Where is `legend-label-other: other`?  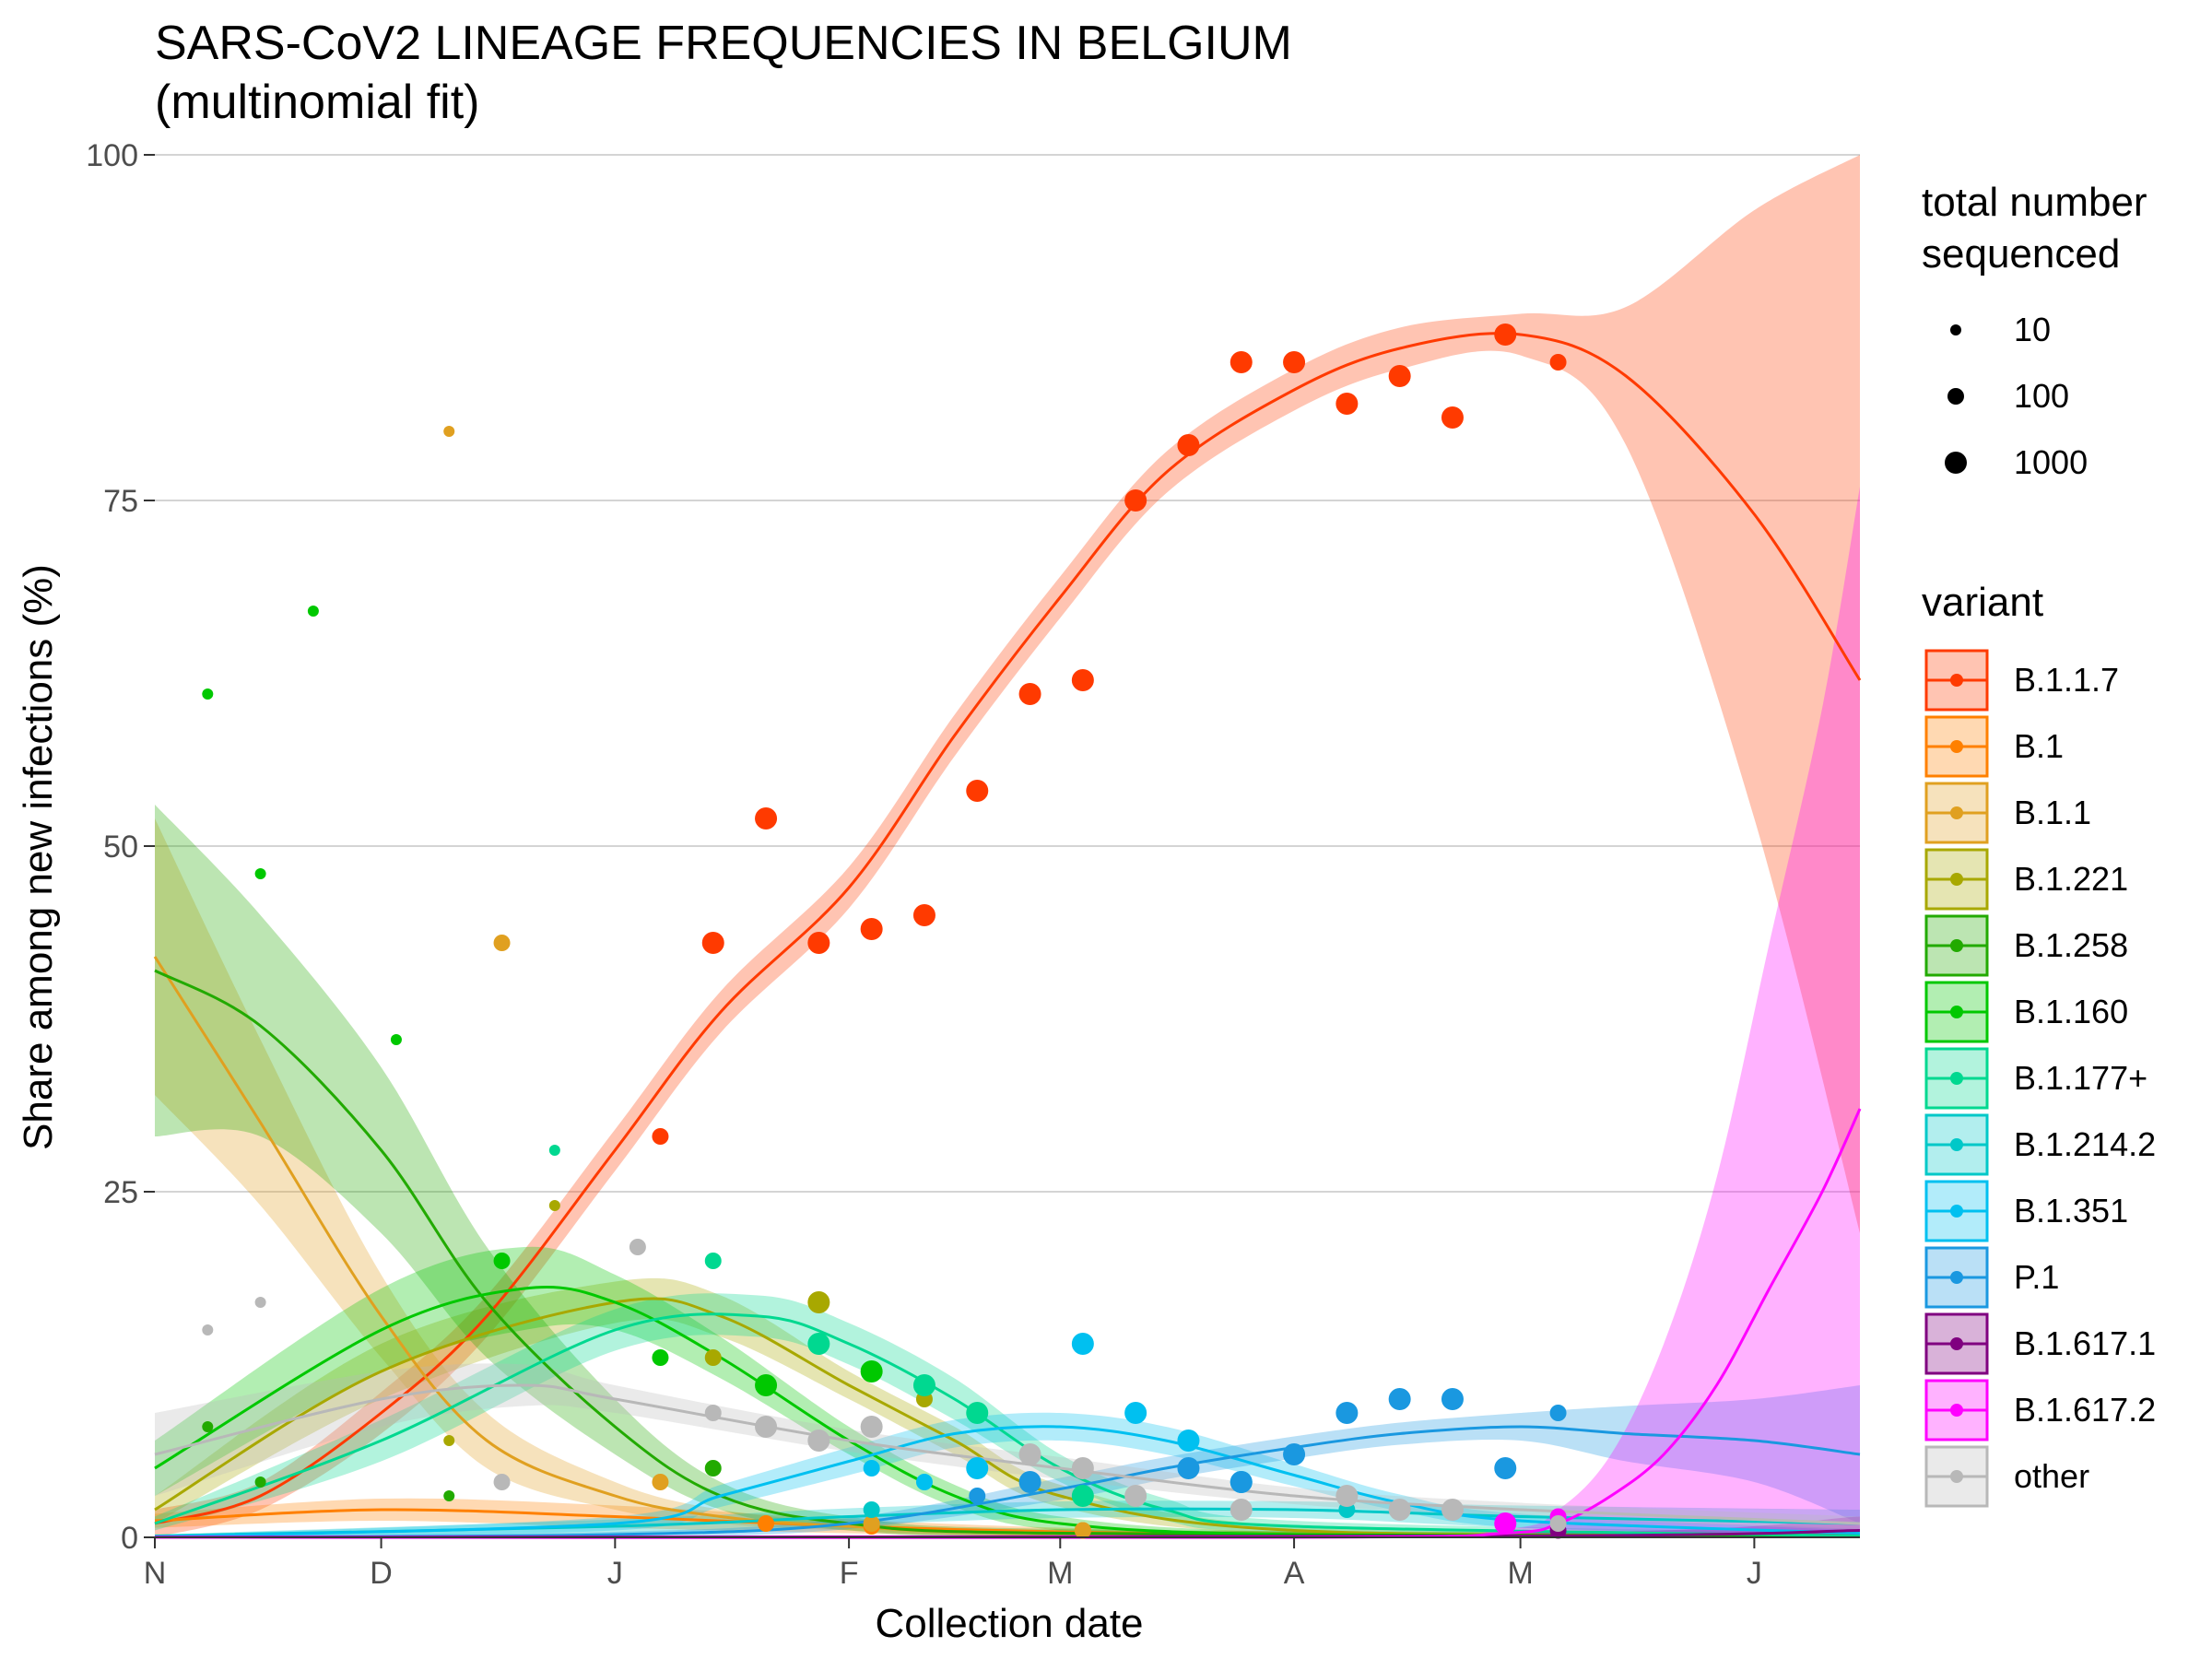 legend-label-other: other is located at coordinates (2051, 1476).